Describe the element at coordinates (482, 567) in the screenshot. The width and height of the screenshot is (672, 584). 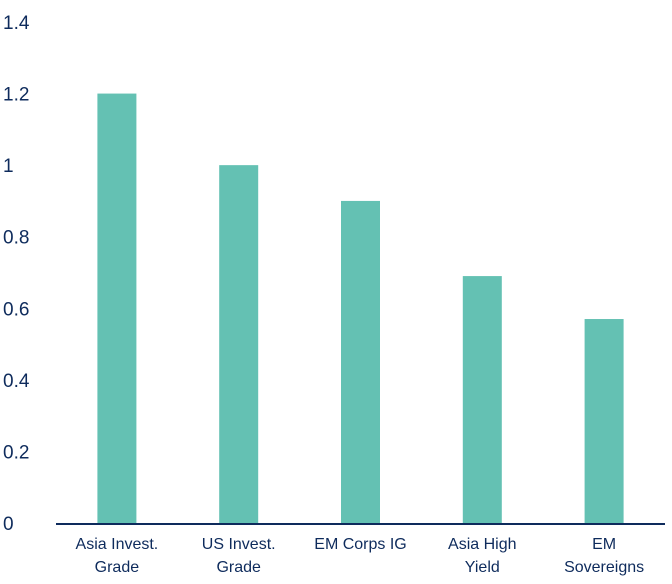
I see `x-tick-label-line: Yield` at that location.